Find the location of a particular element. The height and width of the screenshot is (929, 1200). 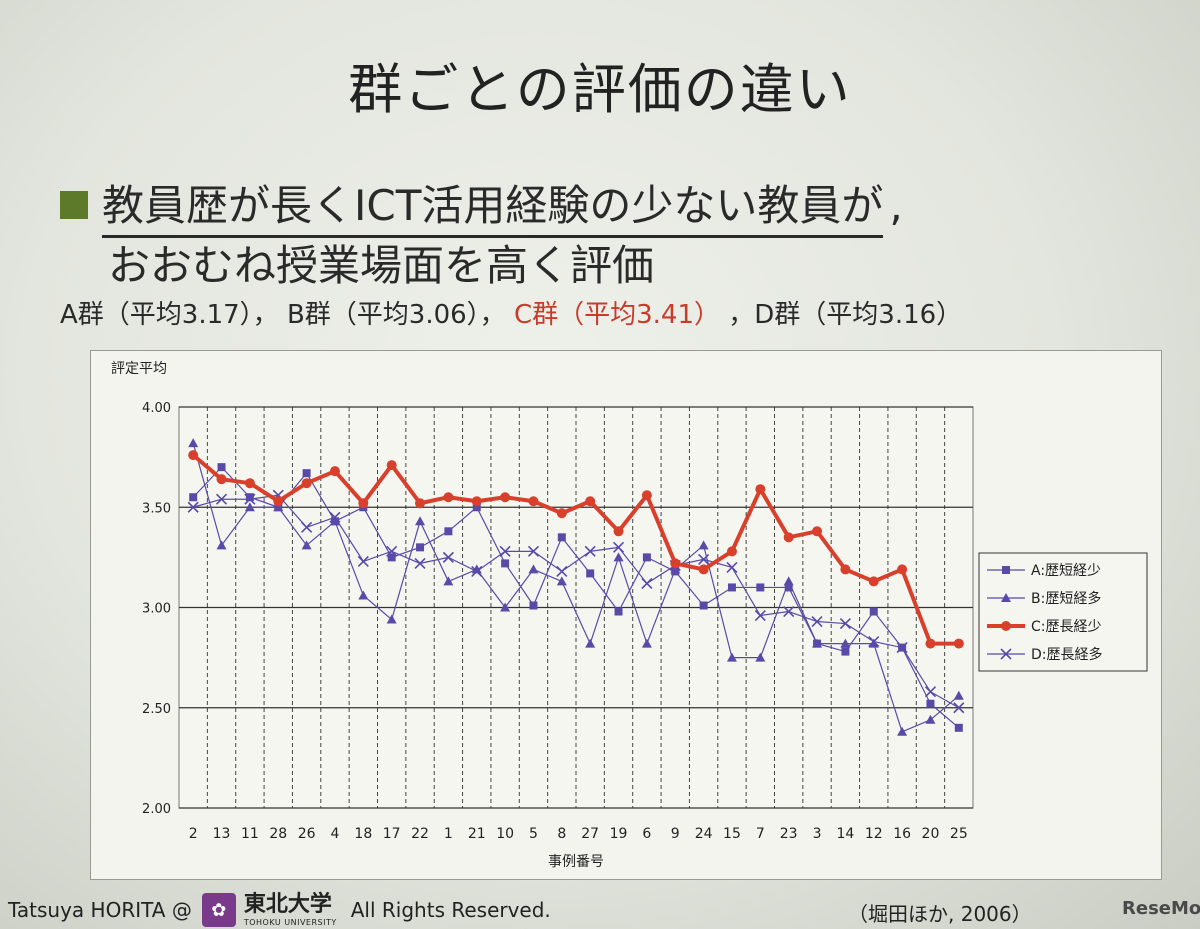

group-c-average: C群（平均3.41） is located at coordinates (616, 315).